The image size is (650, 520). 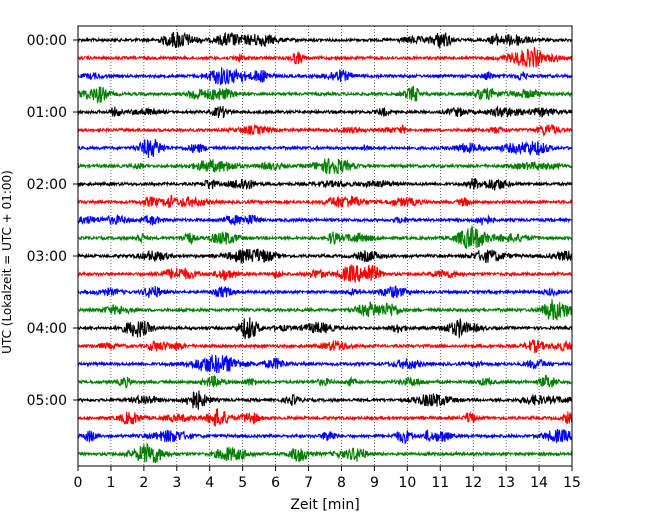 I want to click on x-tick-label-4: 4, so click(x=209, y=483).